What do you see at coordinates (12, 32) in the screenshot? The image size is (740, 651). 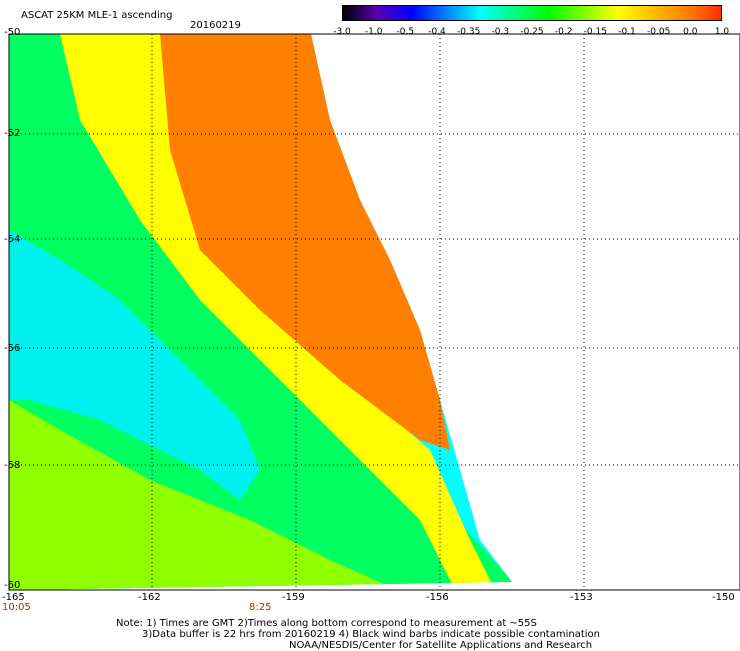 I see `lat-label-50: -50` at bounding box center [12, 32].